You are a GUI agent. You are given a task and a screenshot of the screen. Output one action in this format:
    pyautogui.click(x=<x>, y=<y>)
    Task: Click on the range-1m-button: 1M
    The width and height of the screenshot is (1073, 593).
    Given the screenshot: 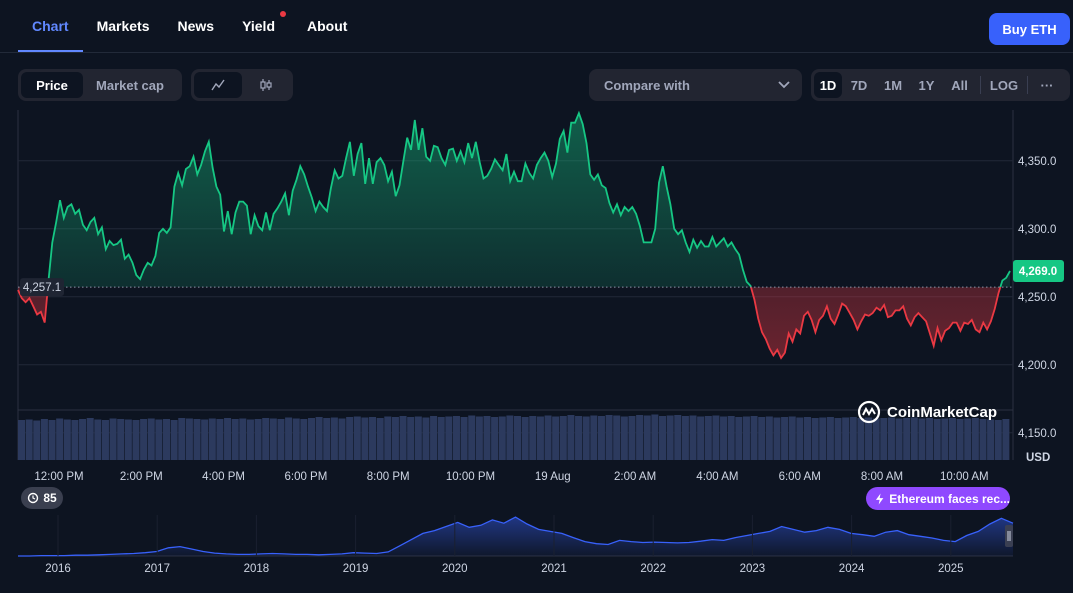 What is the action you would take?
    pyautogui.click(x=893, y=85)
    